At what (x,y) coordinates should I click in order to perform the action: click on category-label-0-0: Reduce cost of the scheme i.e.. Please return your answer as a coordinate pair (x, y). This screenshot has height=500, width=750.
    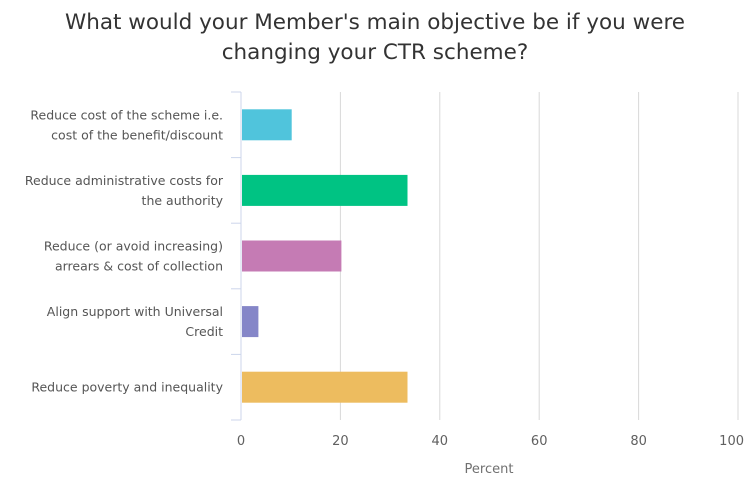
    Looking at the image, I should click on (126, 114).